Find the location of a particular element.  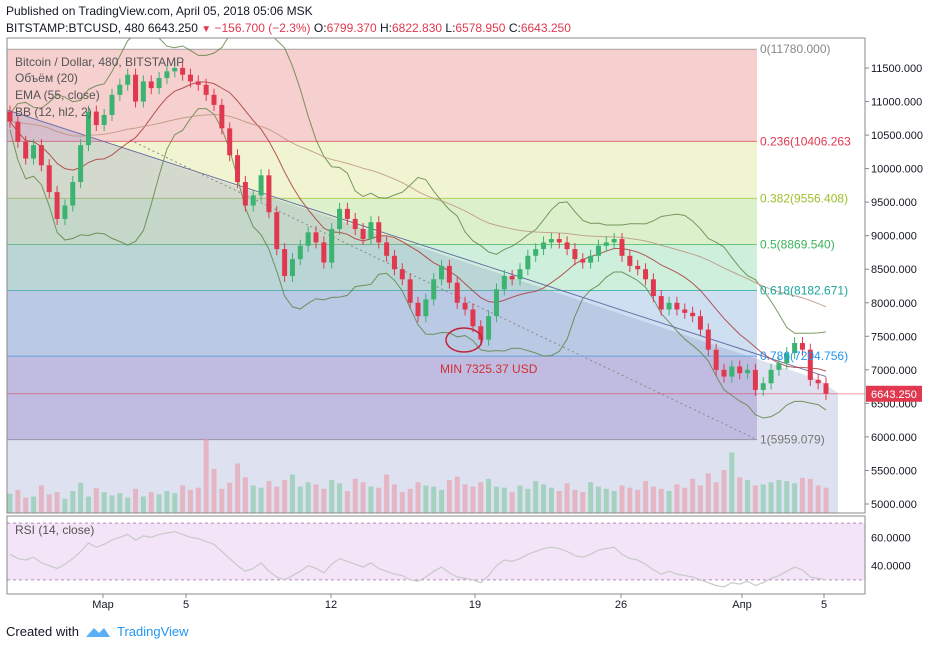

last-price: 6643.250 is located at coordinates (172, 28).